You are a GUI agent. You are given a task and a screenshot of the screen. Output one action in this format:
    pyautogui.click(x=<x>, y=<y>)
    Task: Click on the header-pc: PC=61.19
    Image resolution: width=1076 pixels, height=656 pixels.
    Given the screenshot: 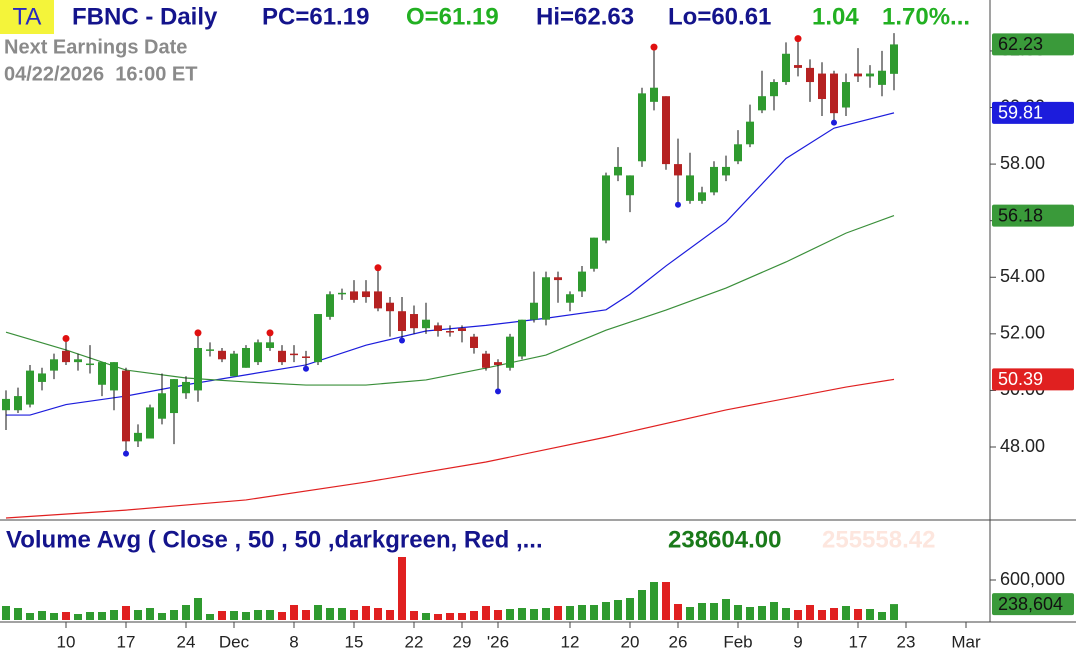 What is the action you would take?
    pyautogui.click(x=315, y=16)
    